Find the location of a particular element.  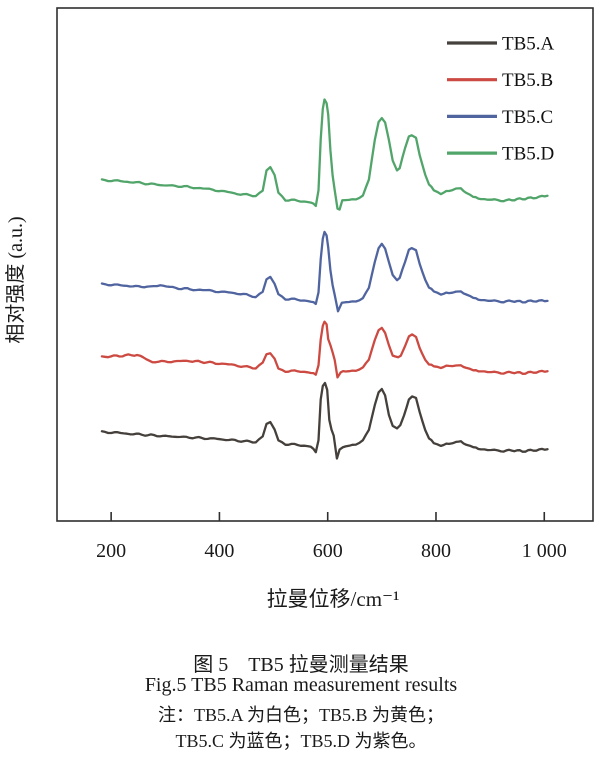

caption-title-zh: 图 5 TB5 拉曼测量结果 is located at coordinates (301, 665).